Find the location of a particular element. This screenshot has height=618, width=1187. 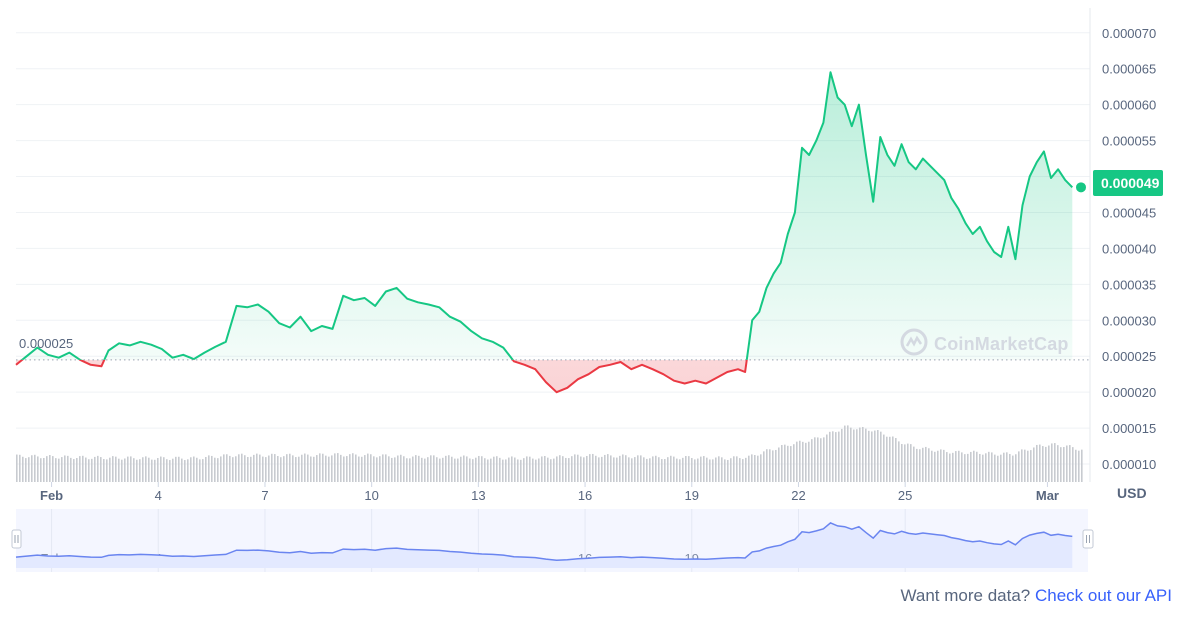

watermark: CoinMarketCap is located at coordinates (984, 344).